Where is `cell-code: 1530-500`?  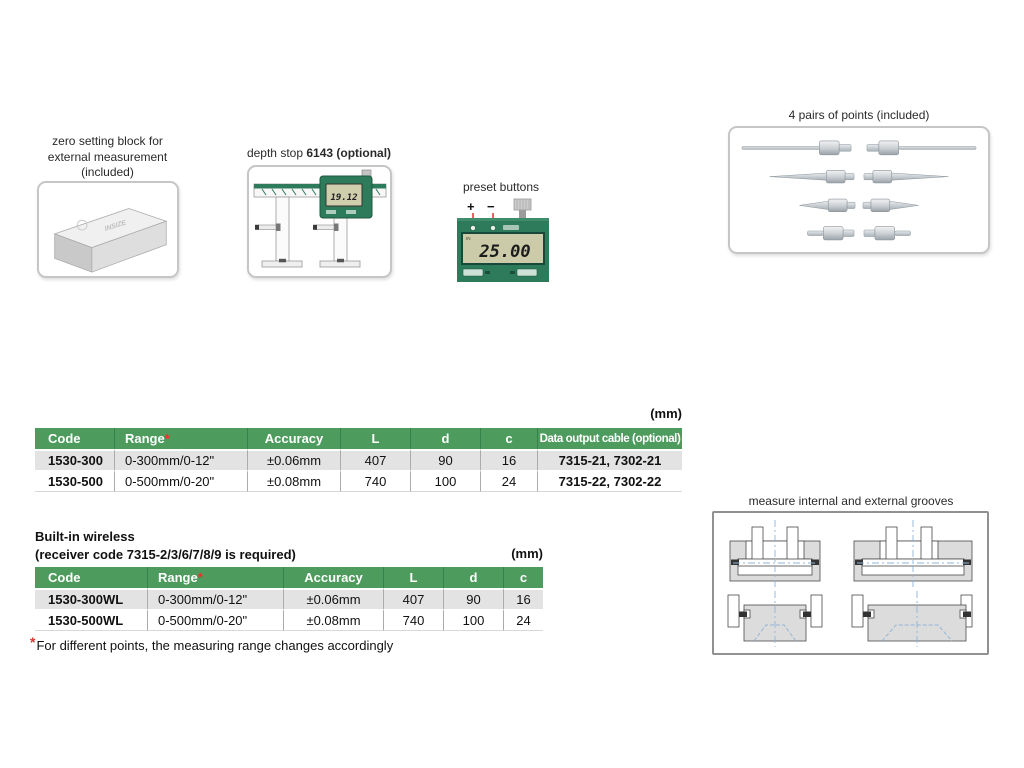 cell-code: 1530-500 is located at coordinates (74, 481).